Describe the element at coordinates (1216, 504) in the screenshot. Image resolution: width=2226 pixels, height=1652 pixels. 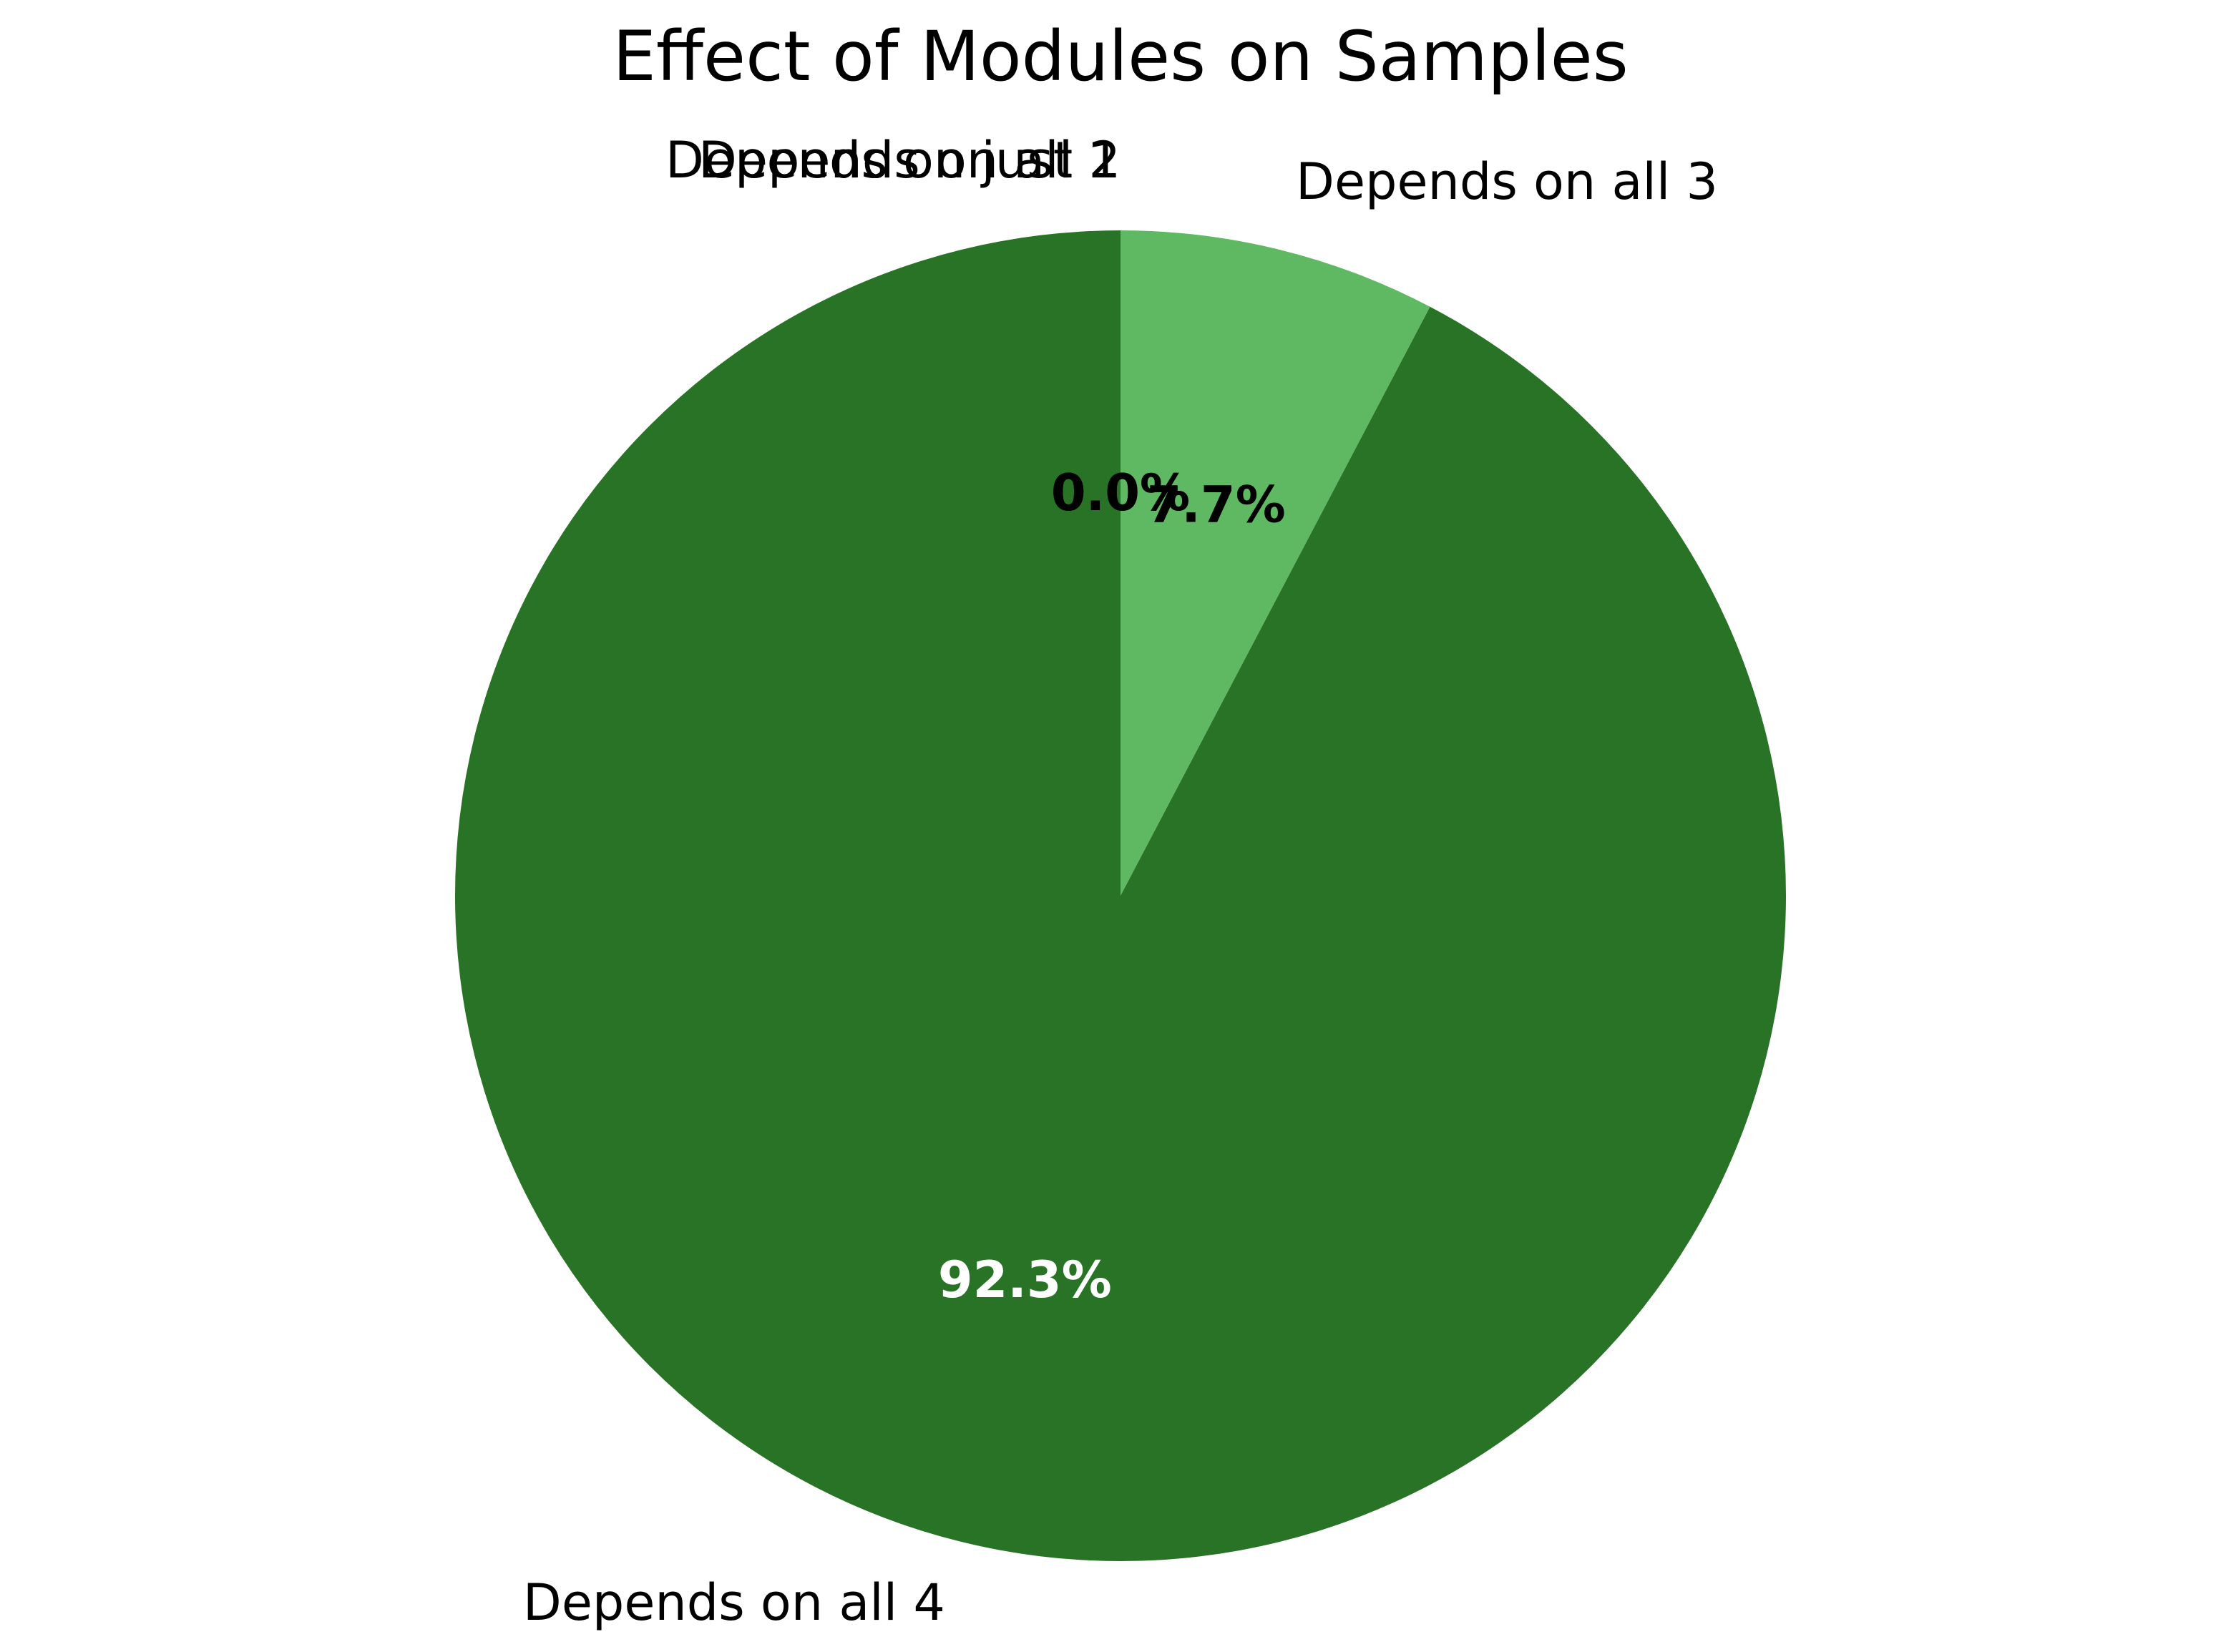
I see `percent-label-depends-on-all-3: 7.7%` at that location.